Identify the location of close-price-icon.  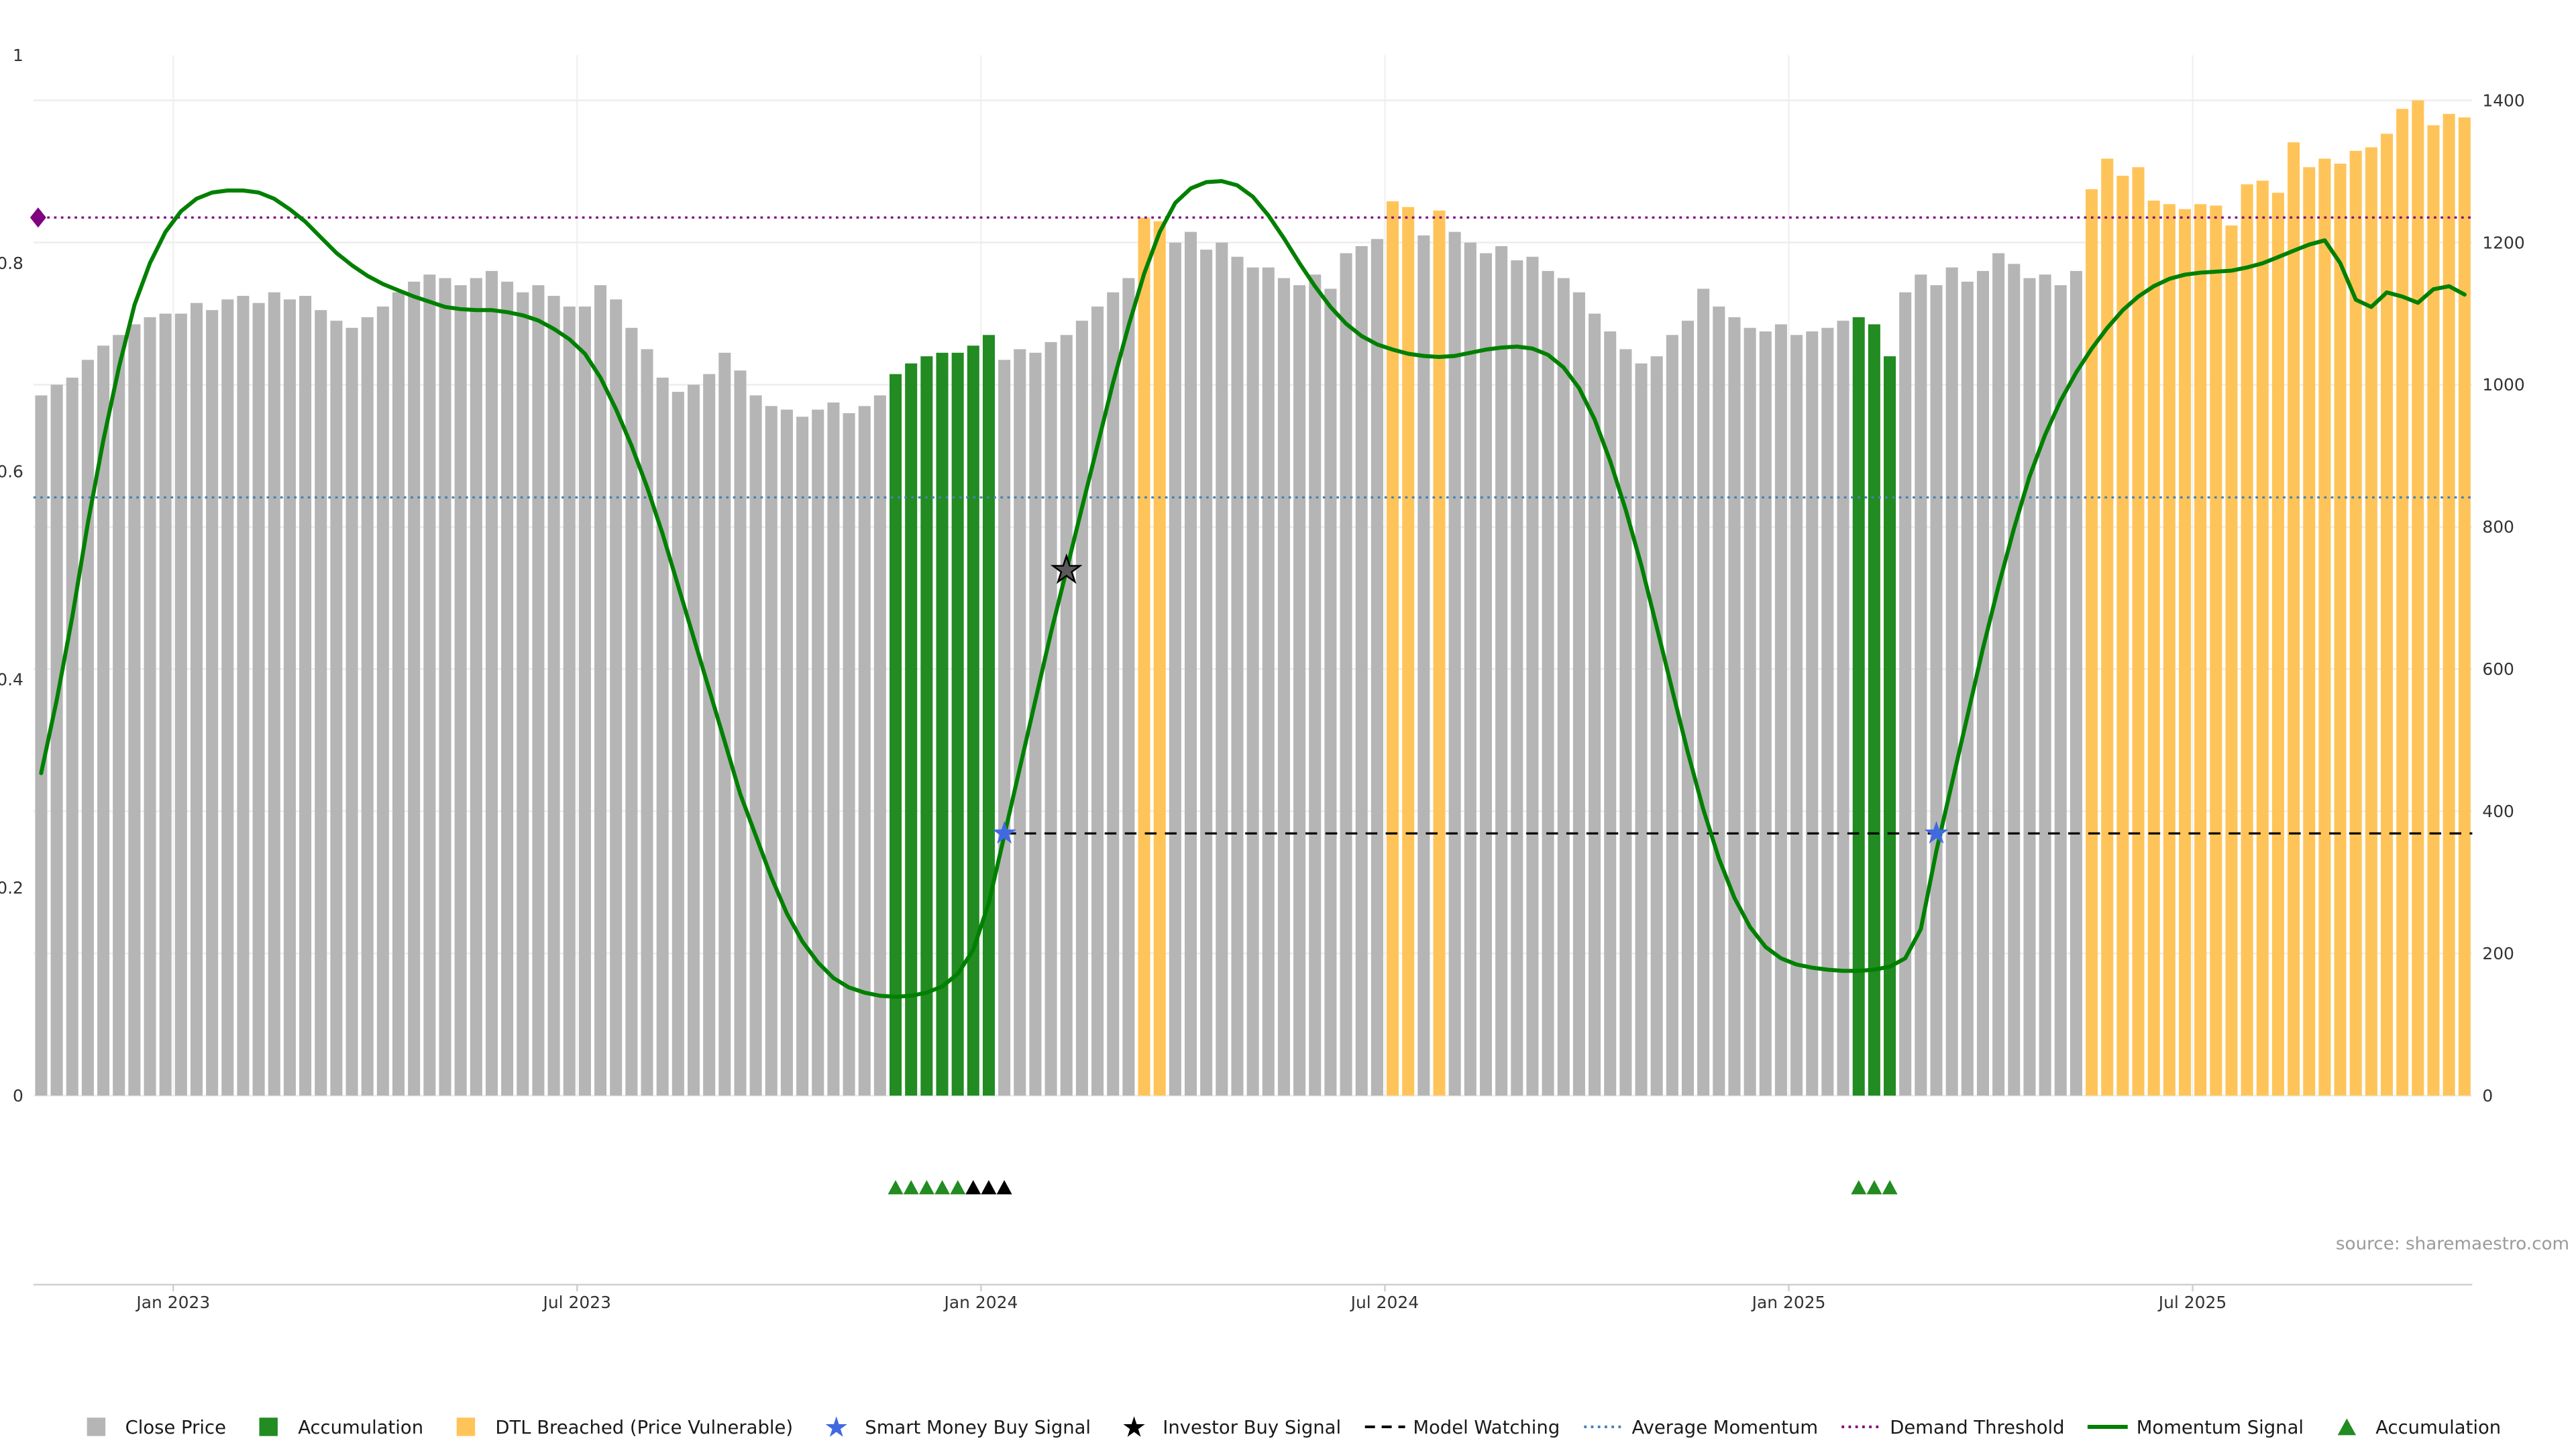
(96, 1426).